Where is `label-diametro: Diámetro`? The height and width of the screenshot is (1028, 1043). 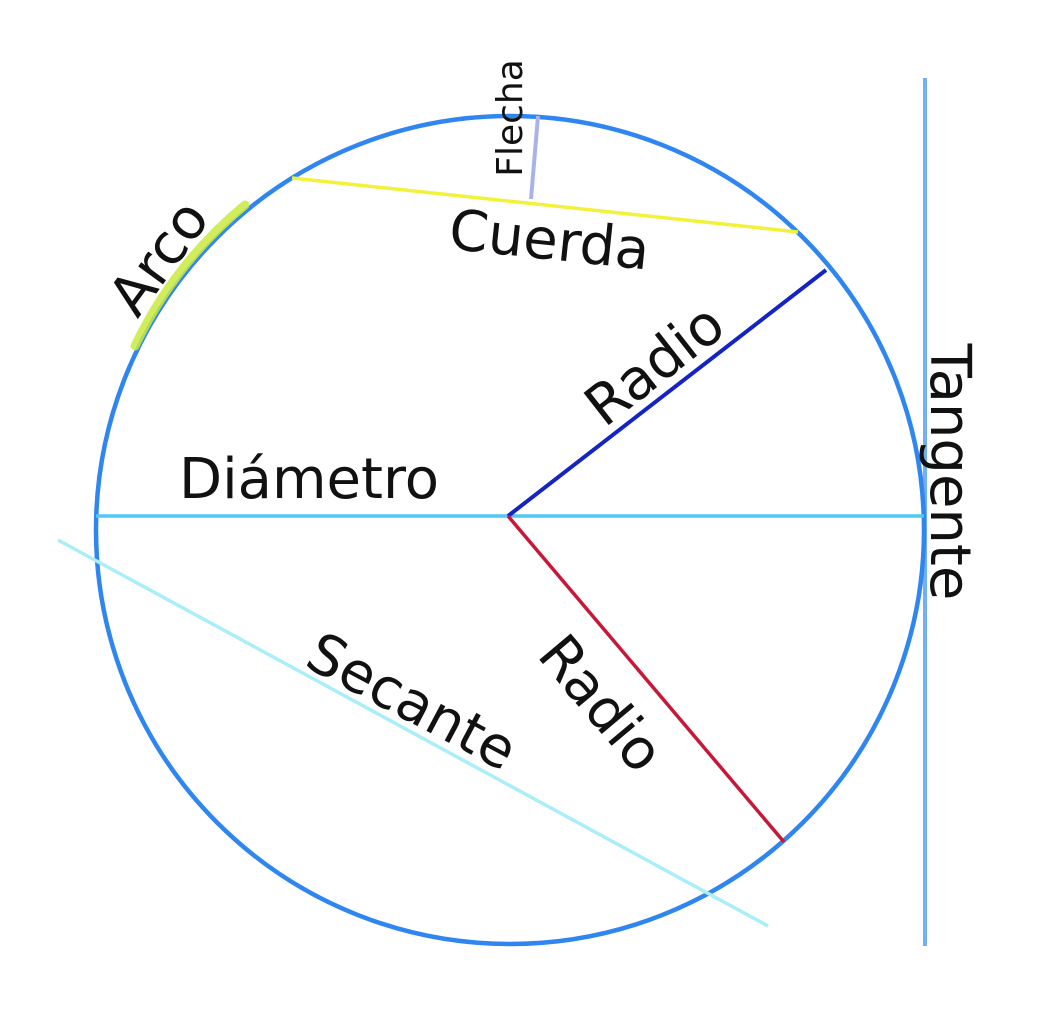 label-diametro: Diámetro is located at coordinates (309, 479).